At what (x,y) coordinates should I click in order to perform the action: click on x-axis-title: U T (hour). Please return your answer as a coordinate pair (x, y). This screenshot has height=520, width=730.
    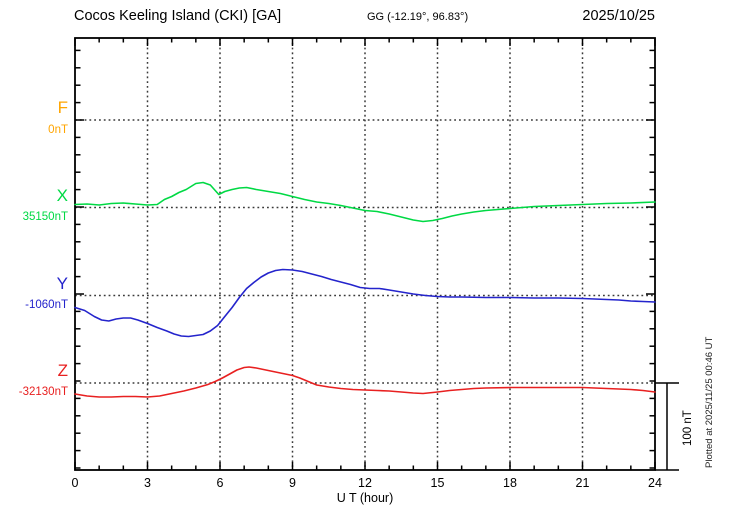
    Looking at the image, I should click on (365, 498).